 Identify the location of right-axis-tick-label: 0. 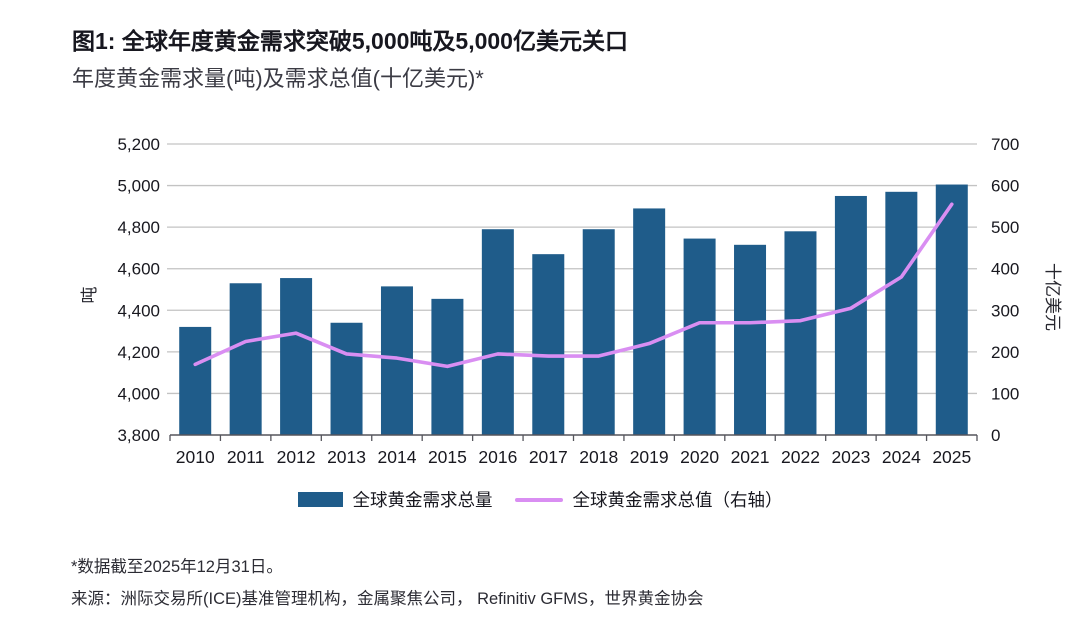
(995, 435).